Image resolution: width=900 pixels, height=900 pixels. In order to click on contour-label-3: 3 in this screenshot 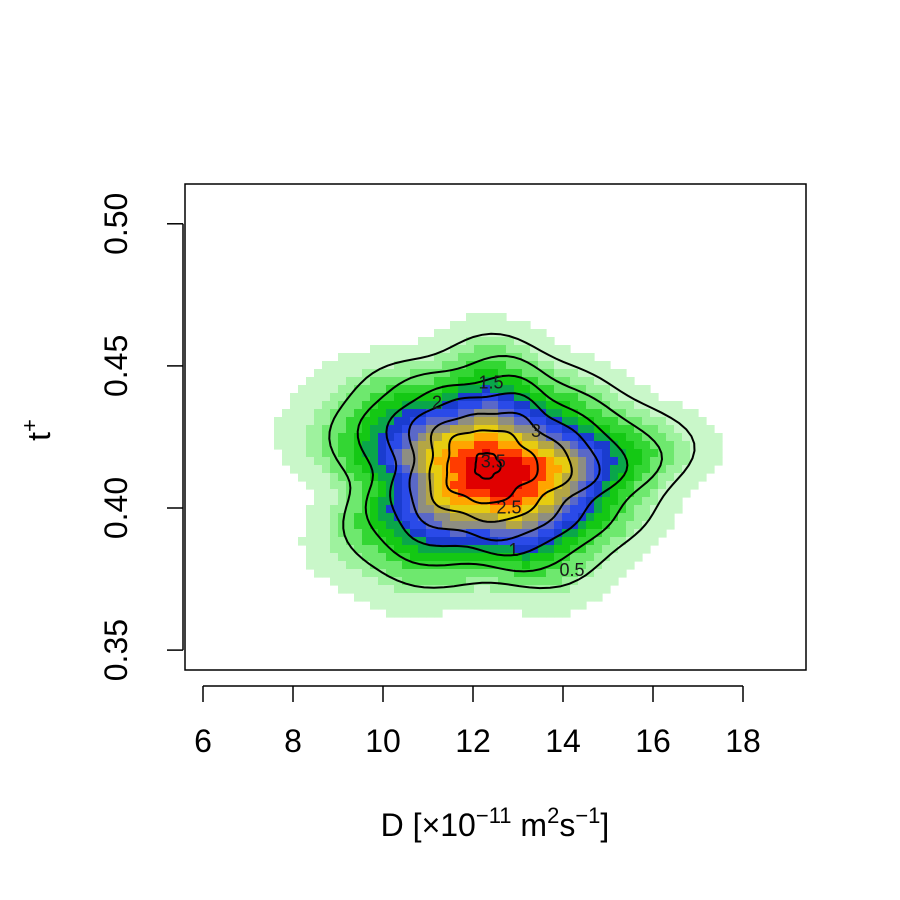, I will do `click(536, 431)`.